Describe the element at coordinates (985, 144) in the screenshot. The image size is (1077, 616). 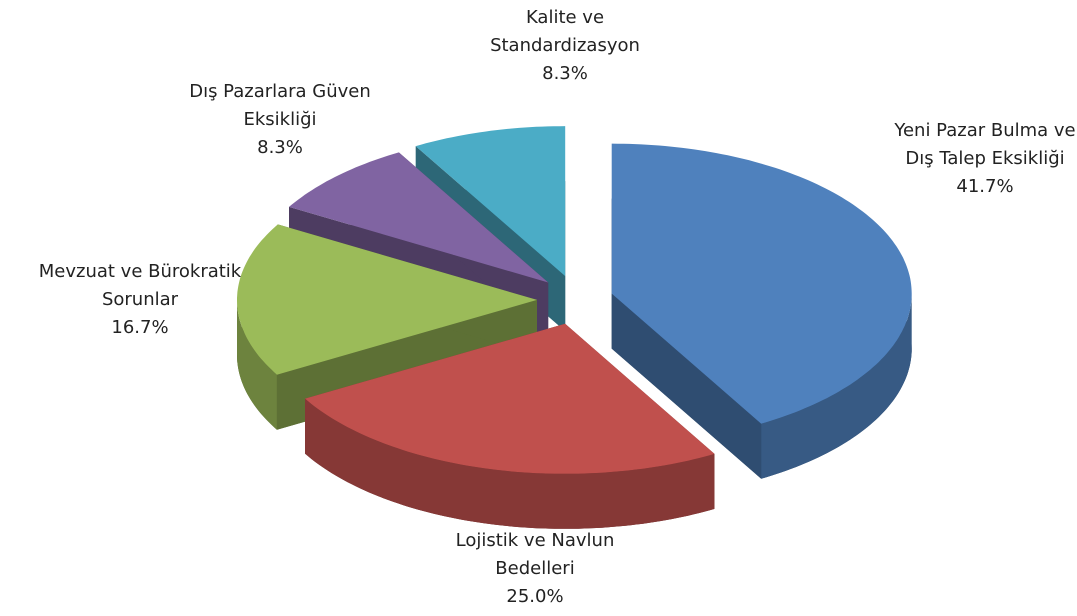
I see `category-label: Yeni Pazar Bulma ve Dış Talep Eksikliği` at that location.